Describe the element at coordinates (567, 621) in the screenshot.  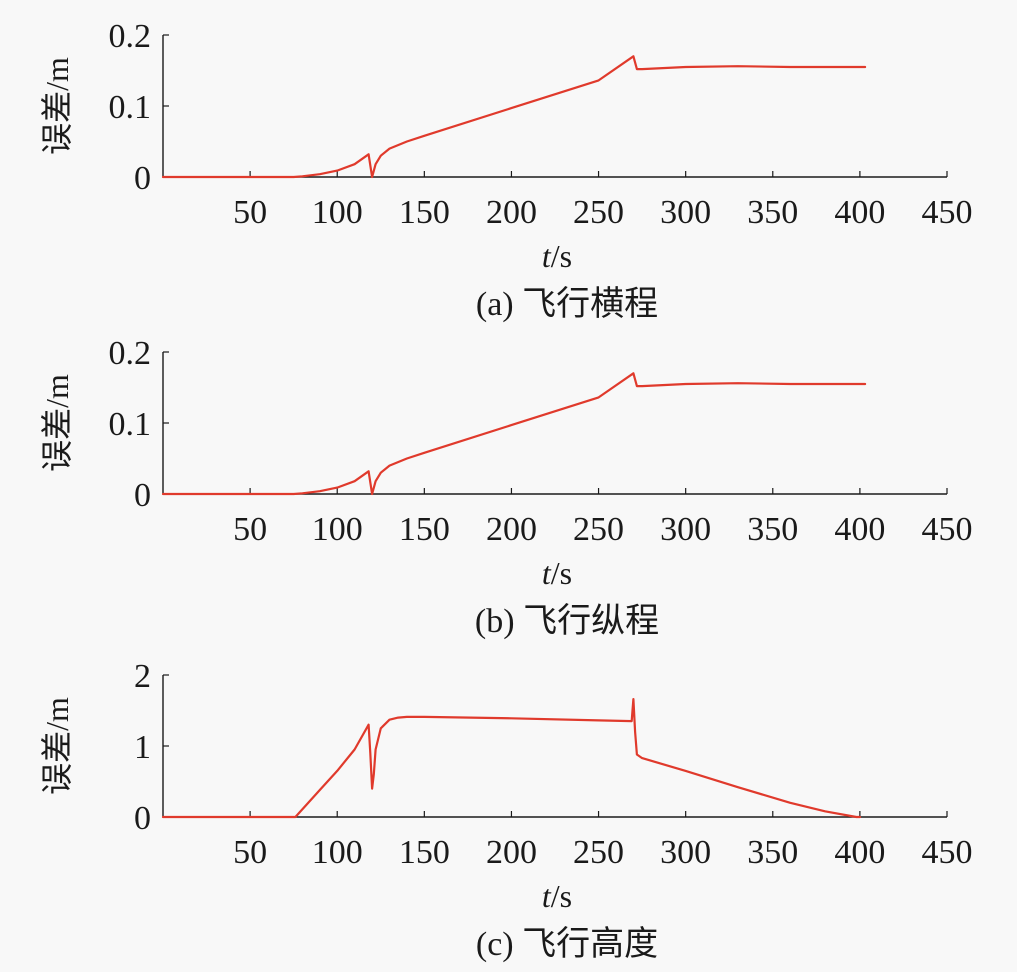
I see `panel-caption: (b) 飞行纵程` at that location.